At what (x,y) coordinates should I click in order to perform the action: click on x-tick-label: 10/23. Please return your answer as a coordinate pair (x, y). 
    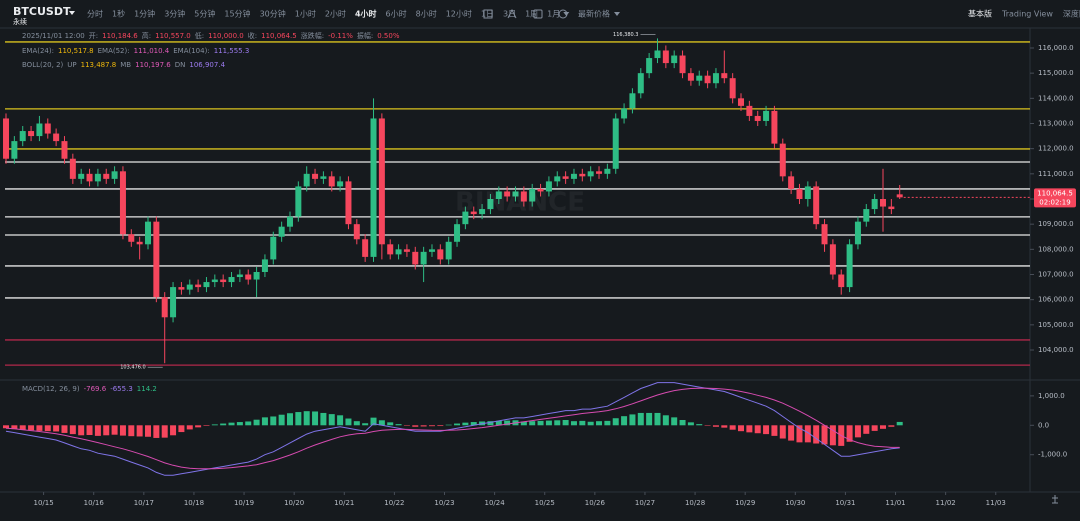
    Looking at the image, I should click on (444, 503).